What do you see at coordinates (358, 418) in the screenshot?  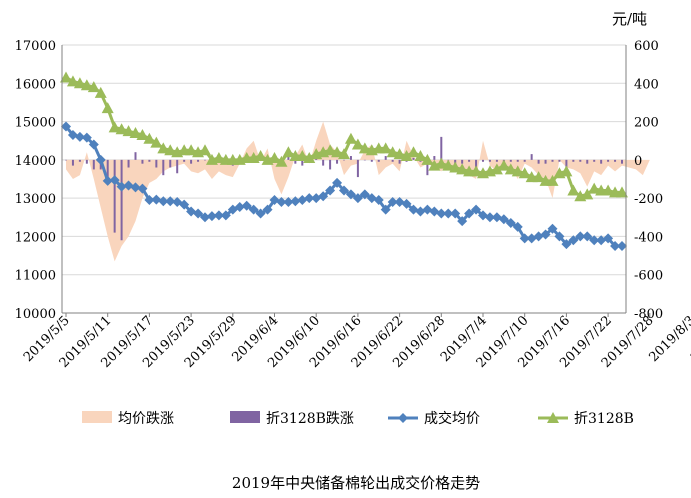 I see `legend: 均价跌涨 折3128B跌涨 成交均价 折3128B` at bounding box center [358, 418].